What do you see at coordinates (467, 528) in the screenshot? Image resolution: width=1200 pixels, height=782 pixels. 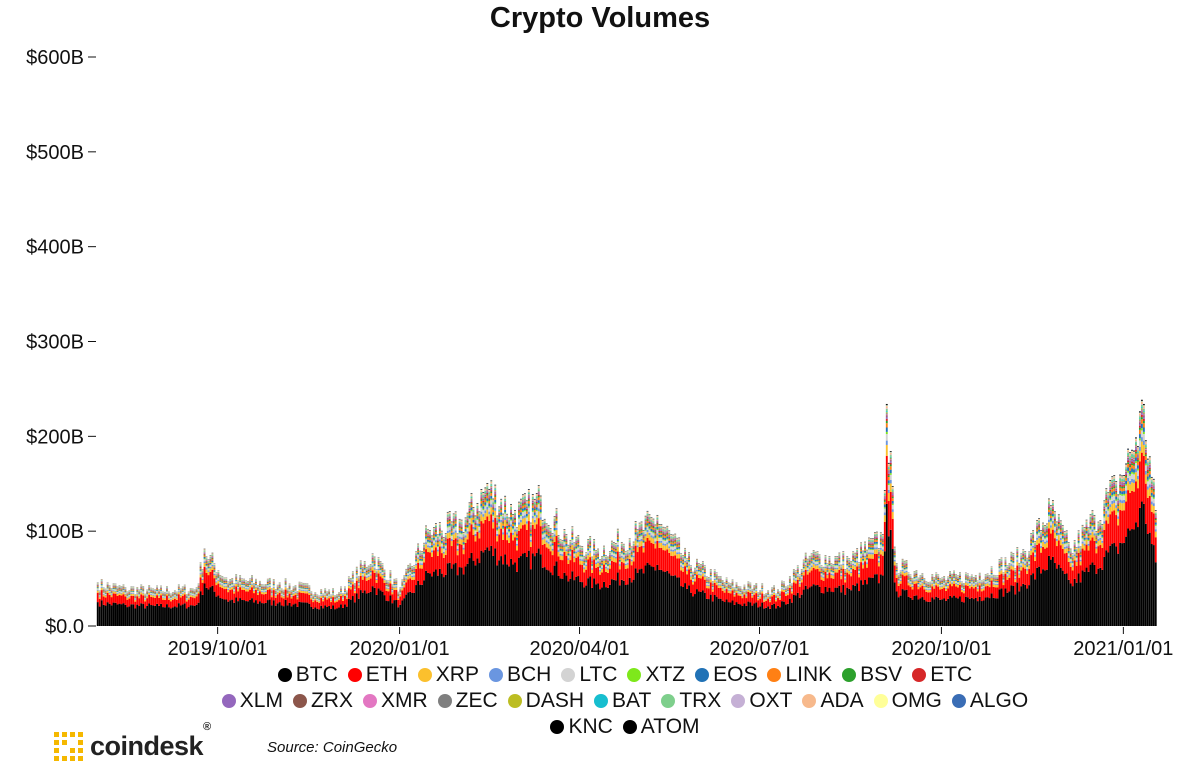 I see `bar-segment-xtz` at bounding box center [467, 528].